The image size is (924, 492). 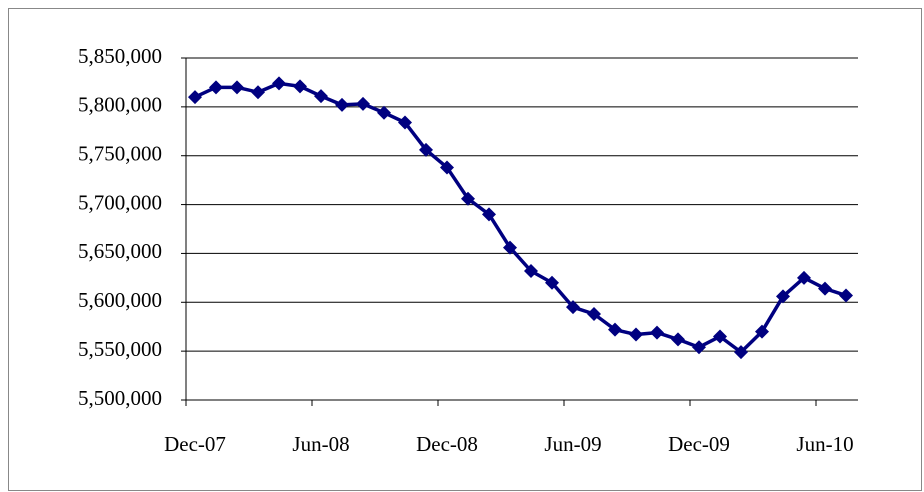 I want to click on x-tick-label: Jun-10, so click(x=824, y=444).